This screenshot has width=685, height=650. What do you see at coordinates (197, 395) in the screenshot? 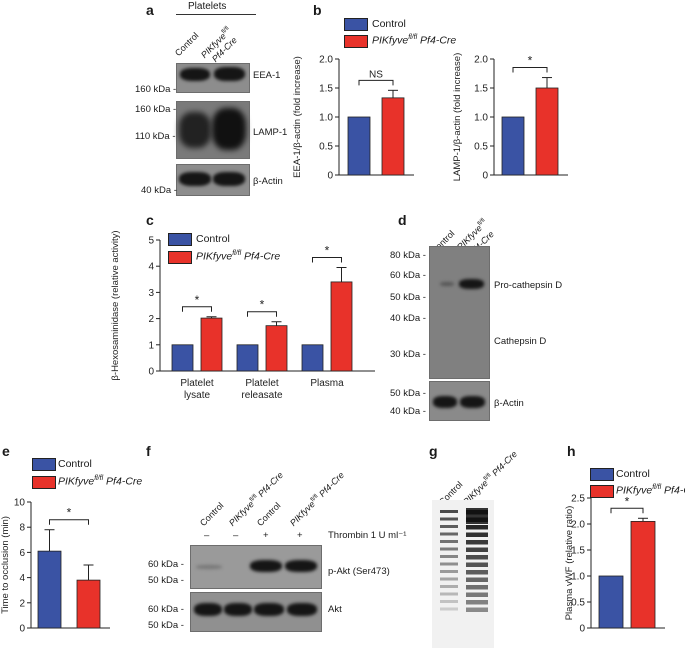
I see `c-category-label: lysate` at bounding box center [197, 395].